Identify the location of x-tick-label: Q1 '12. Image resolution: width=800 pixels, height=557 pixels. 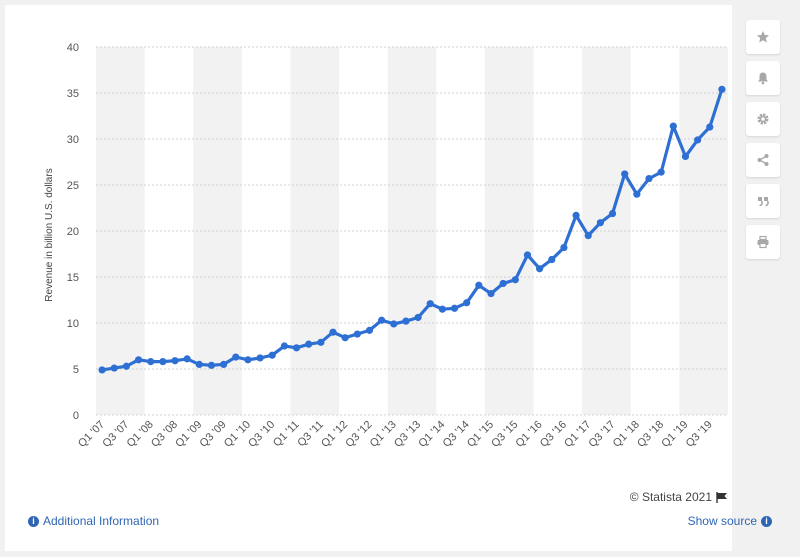
(334, 434).